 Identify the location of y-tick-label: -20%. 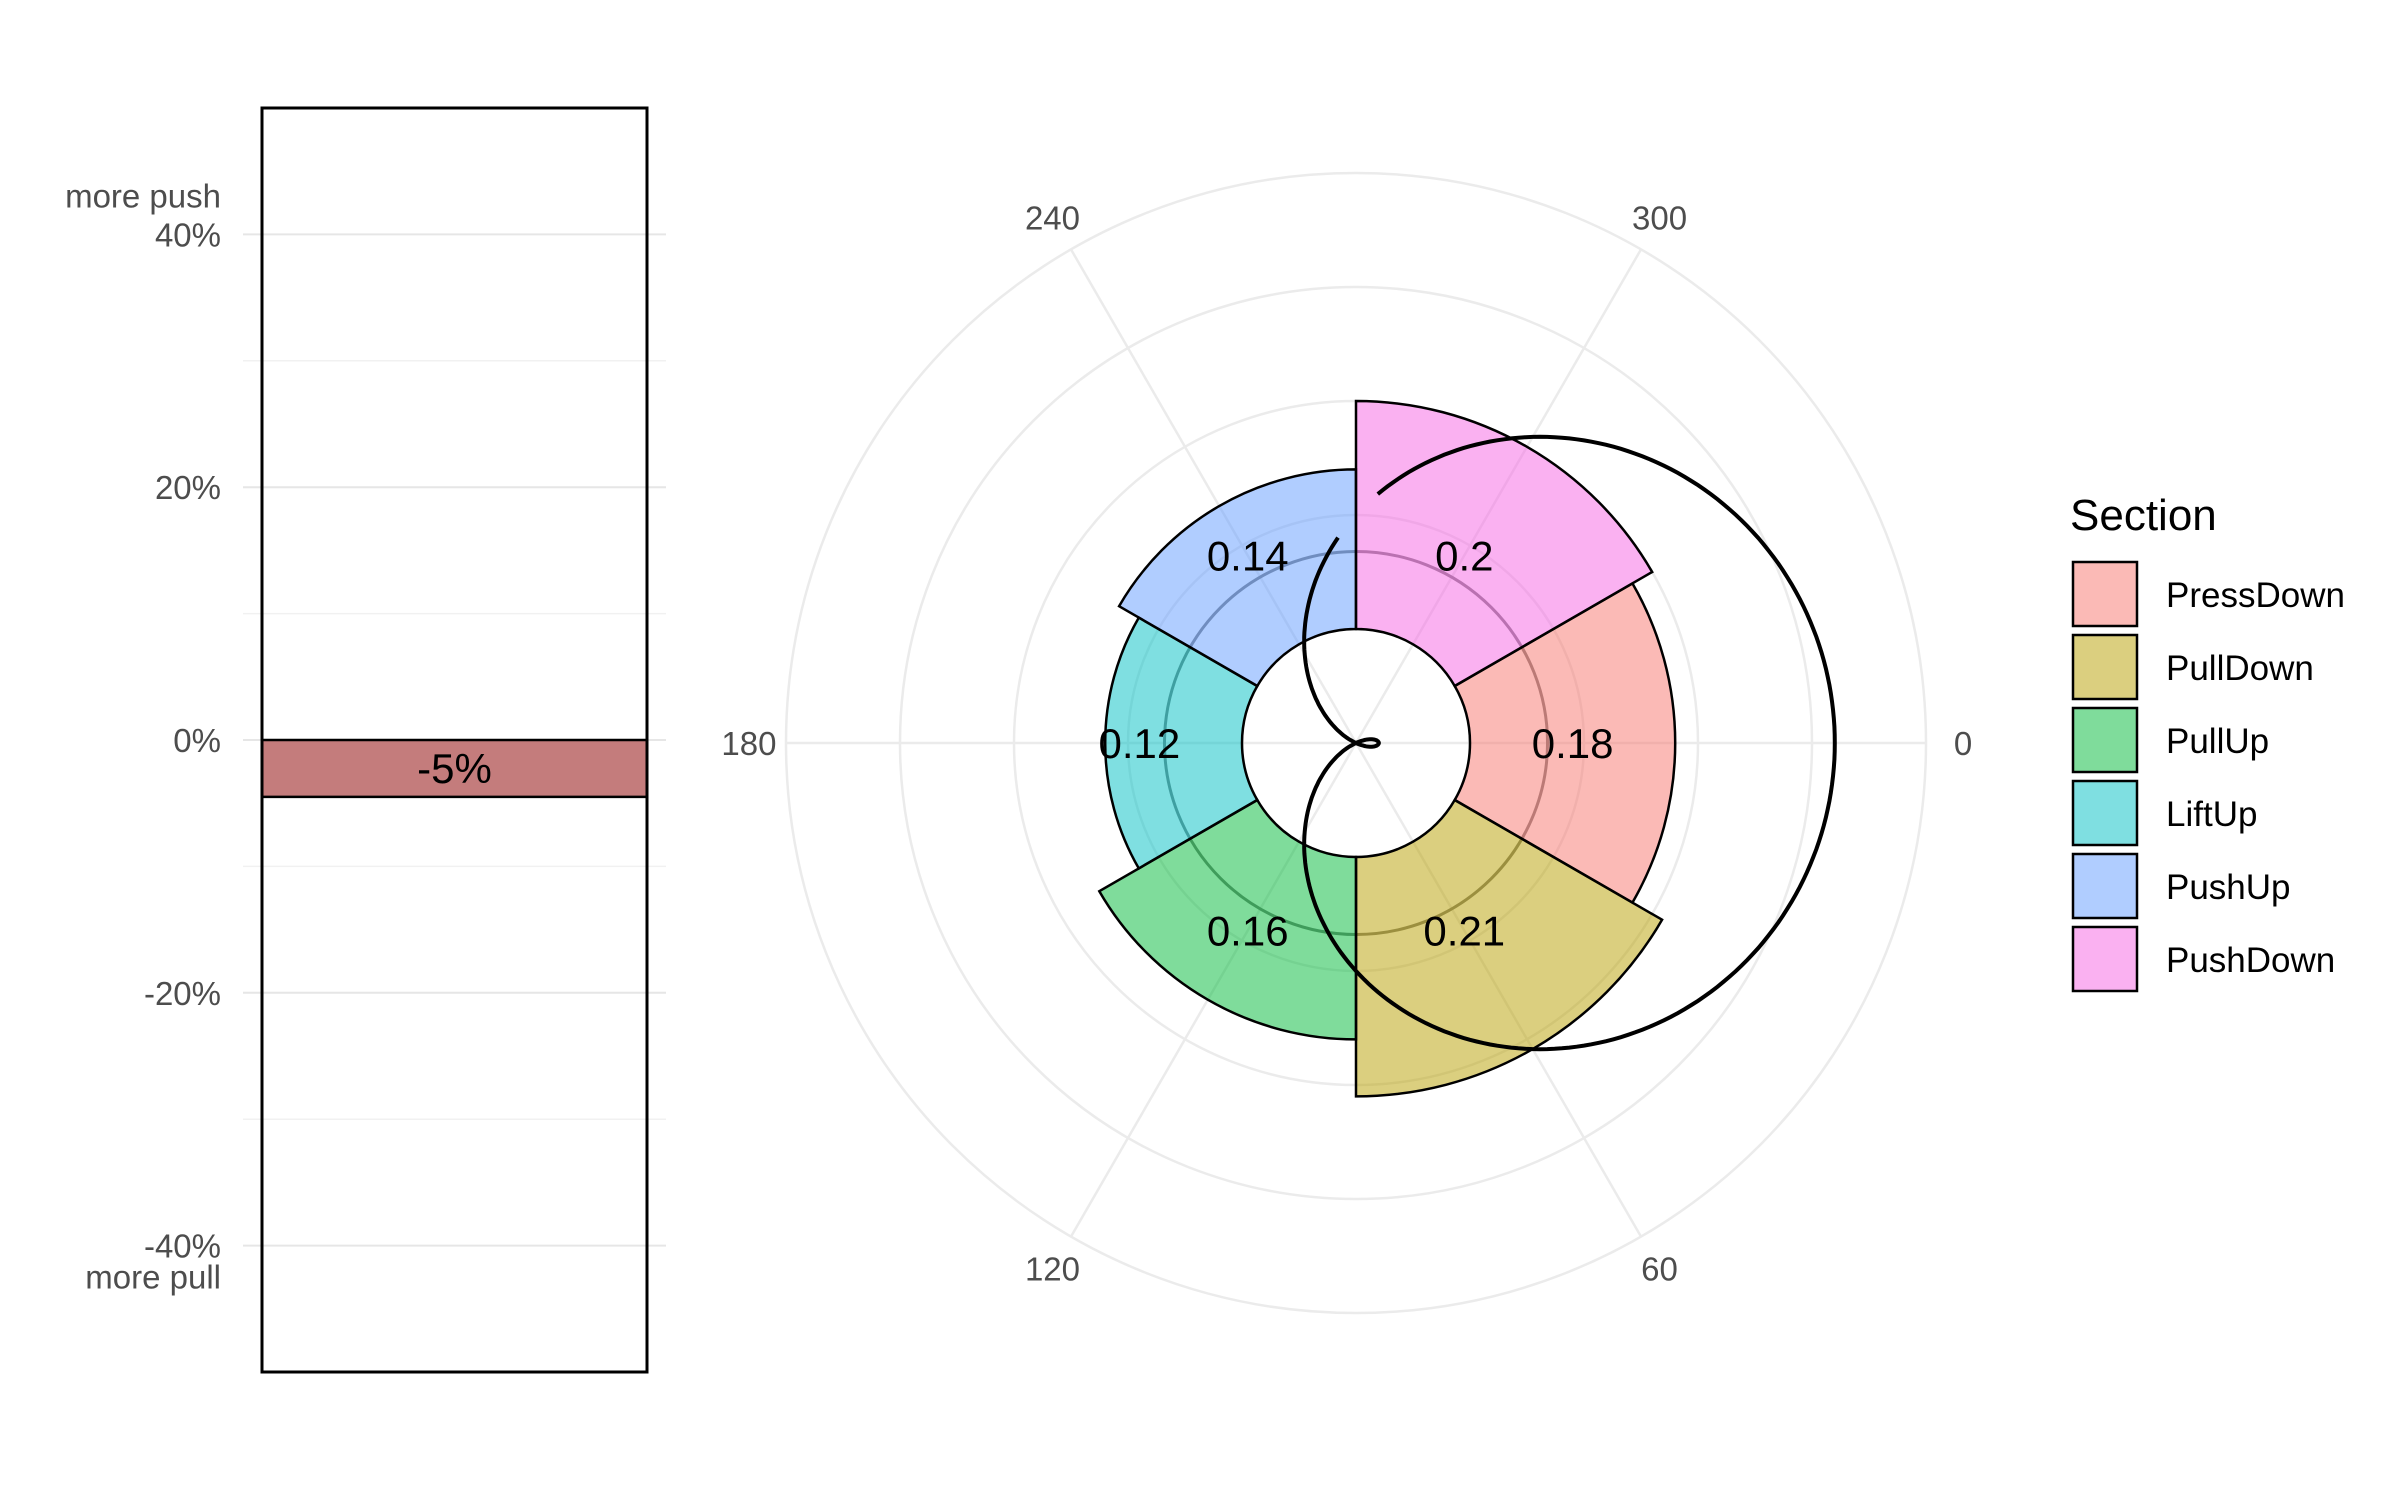
(182, 993).